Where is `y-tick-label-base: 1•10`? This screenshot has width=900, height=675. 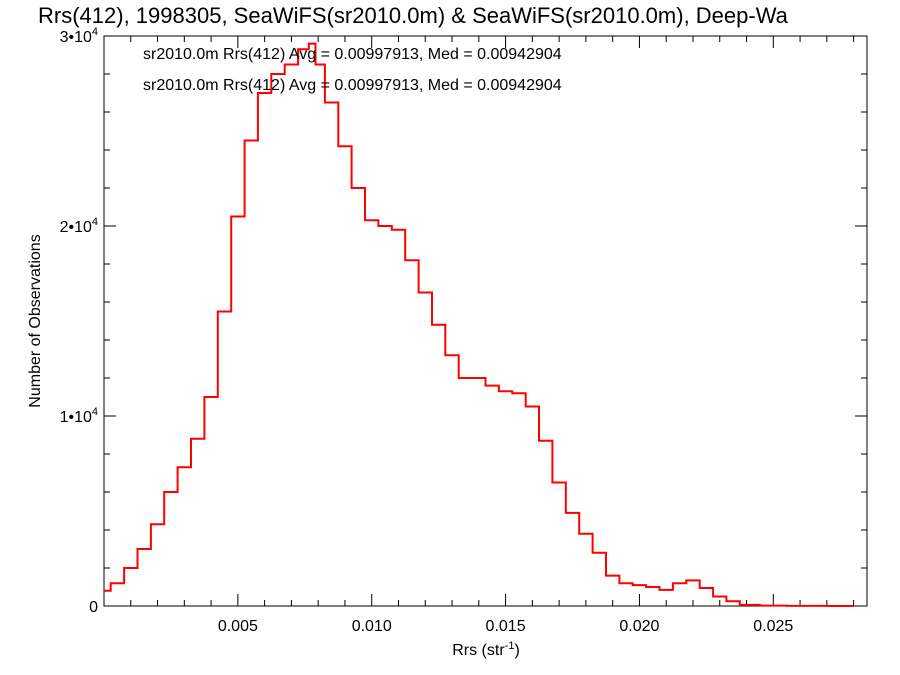
y-tick-label-base: 1•10 is located at coordinates (76, 417).